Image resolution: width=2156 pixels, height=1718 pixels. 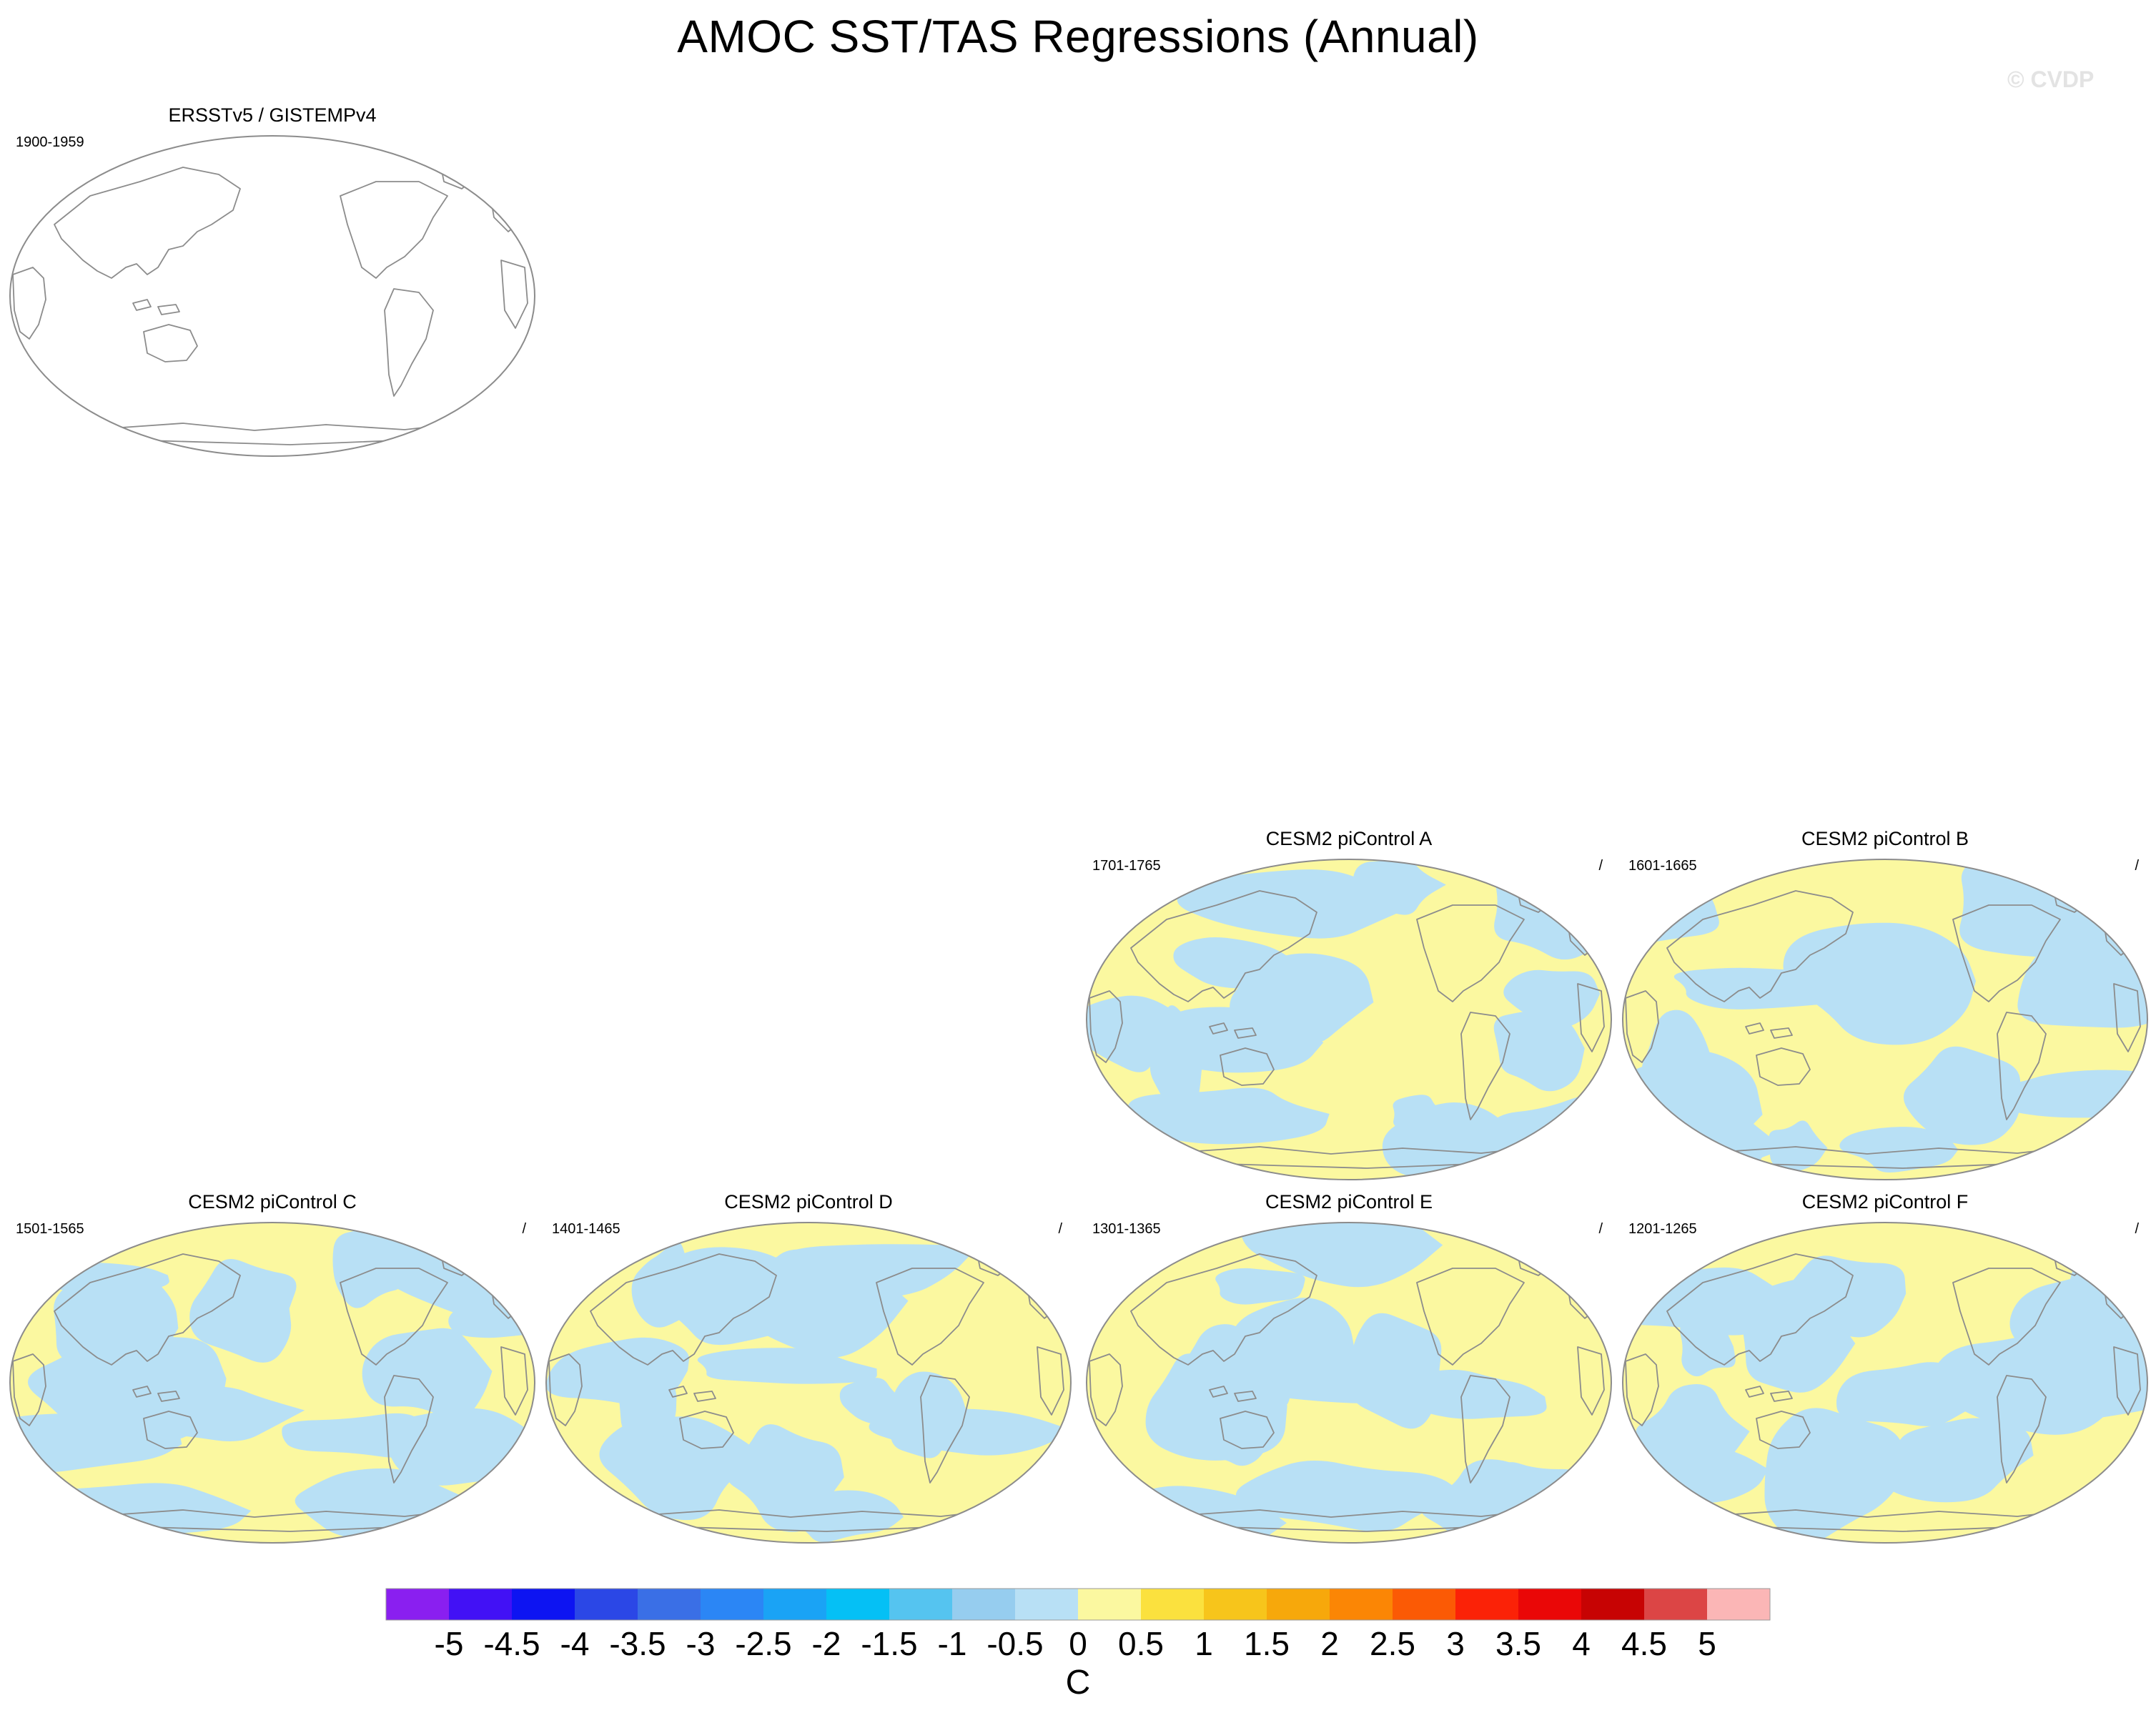 I want to click on panel-title: CESM2 piControl F, so click(x=1885, y=1202).